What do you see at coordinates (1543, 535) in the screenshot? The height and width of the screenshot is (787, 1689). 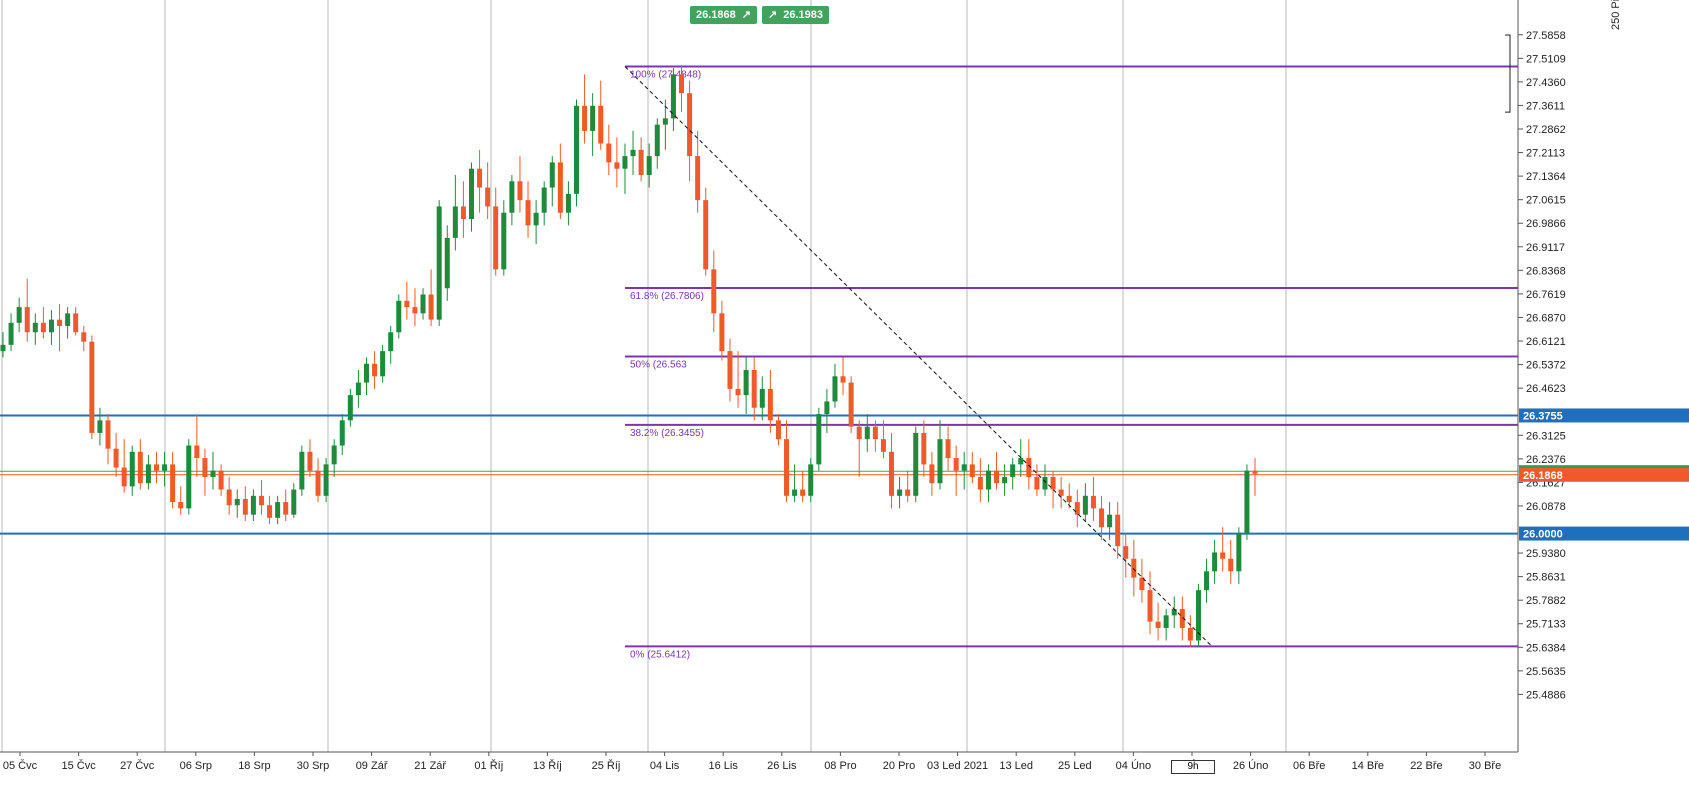 I see `level-badge-text: 26.0000` at bounding box center [1543, 535].